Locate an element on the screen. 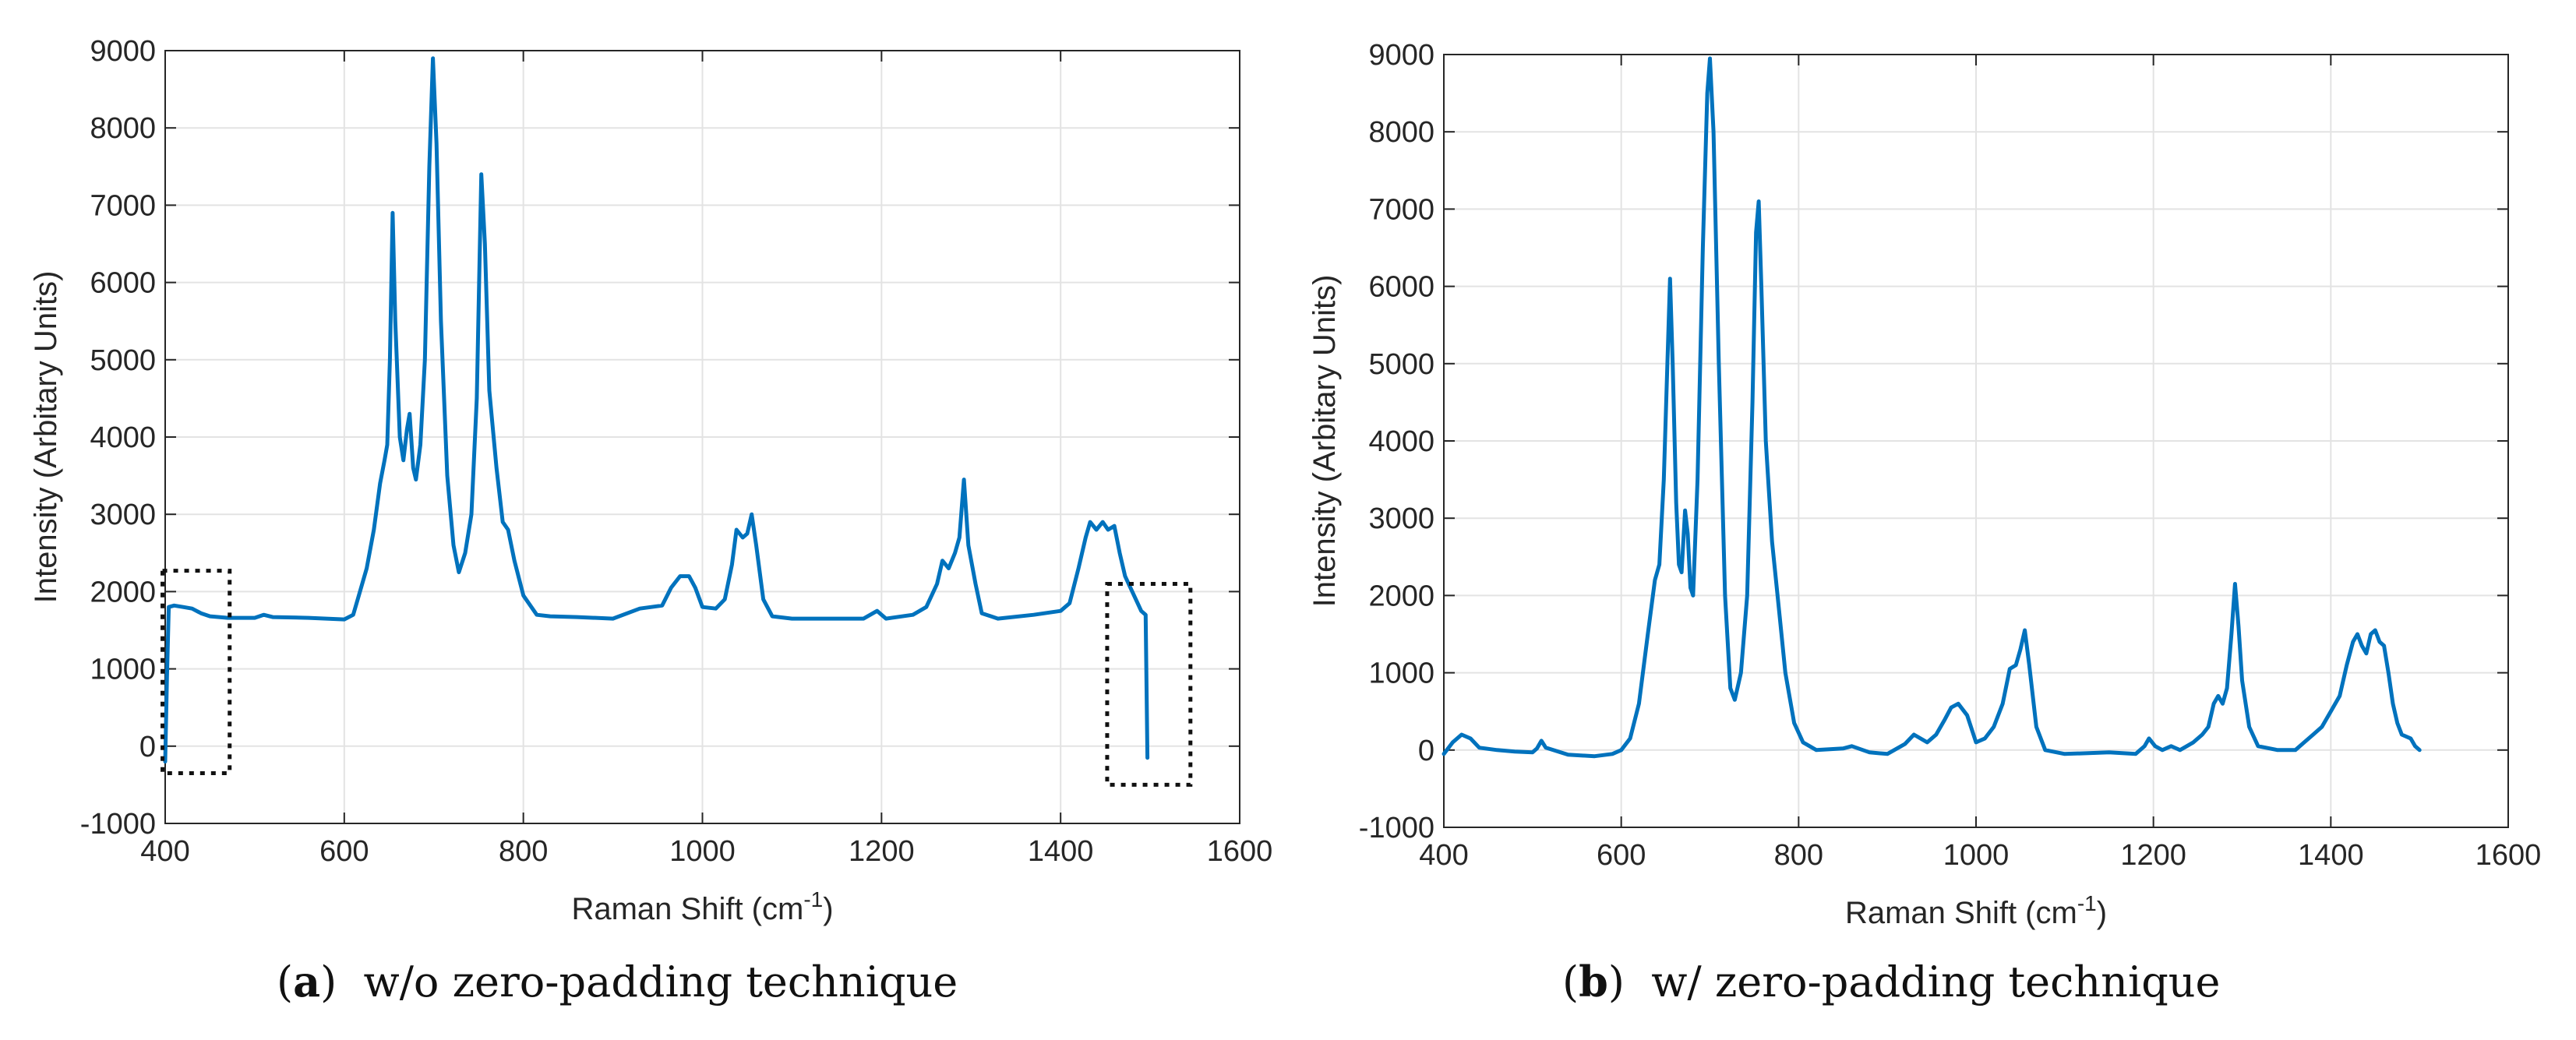 The width and height of the screenshot is (2576, 1040). caption-a: (a) w/o zero-padding technique is located at coordinates (617, 982).